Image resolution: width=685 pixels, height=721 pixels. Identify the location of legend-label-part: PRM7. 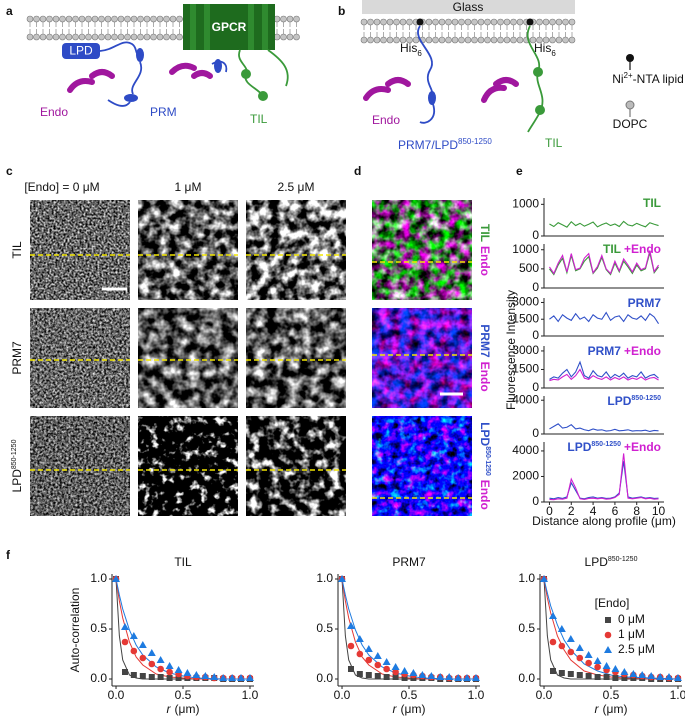
(605, 351).